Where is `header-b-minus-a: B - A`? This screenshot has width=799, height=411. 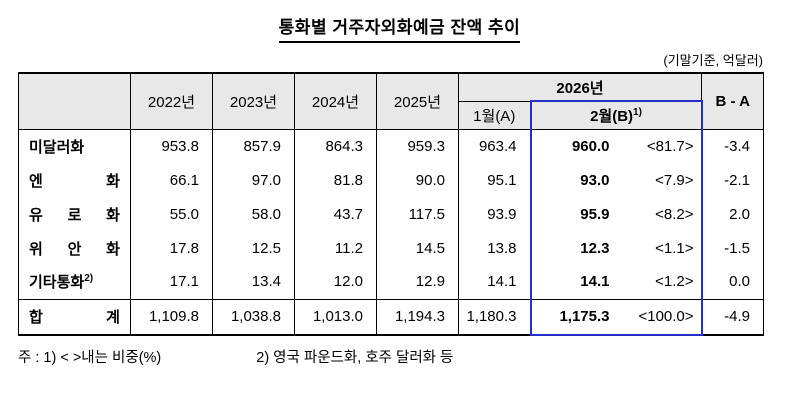
header-b-minus-a: B - A is located at coordinates (733, 101).